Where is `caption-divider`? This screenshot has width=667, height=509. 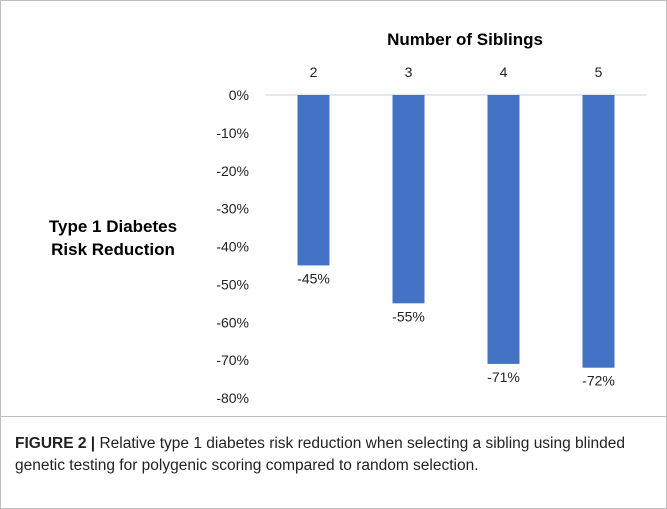
caption-divider is located at coordinates (333, 416).